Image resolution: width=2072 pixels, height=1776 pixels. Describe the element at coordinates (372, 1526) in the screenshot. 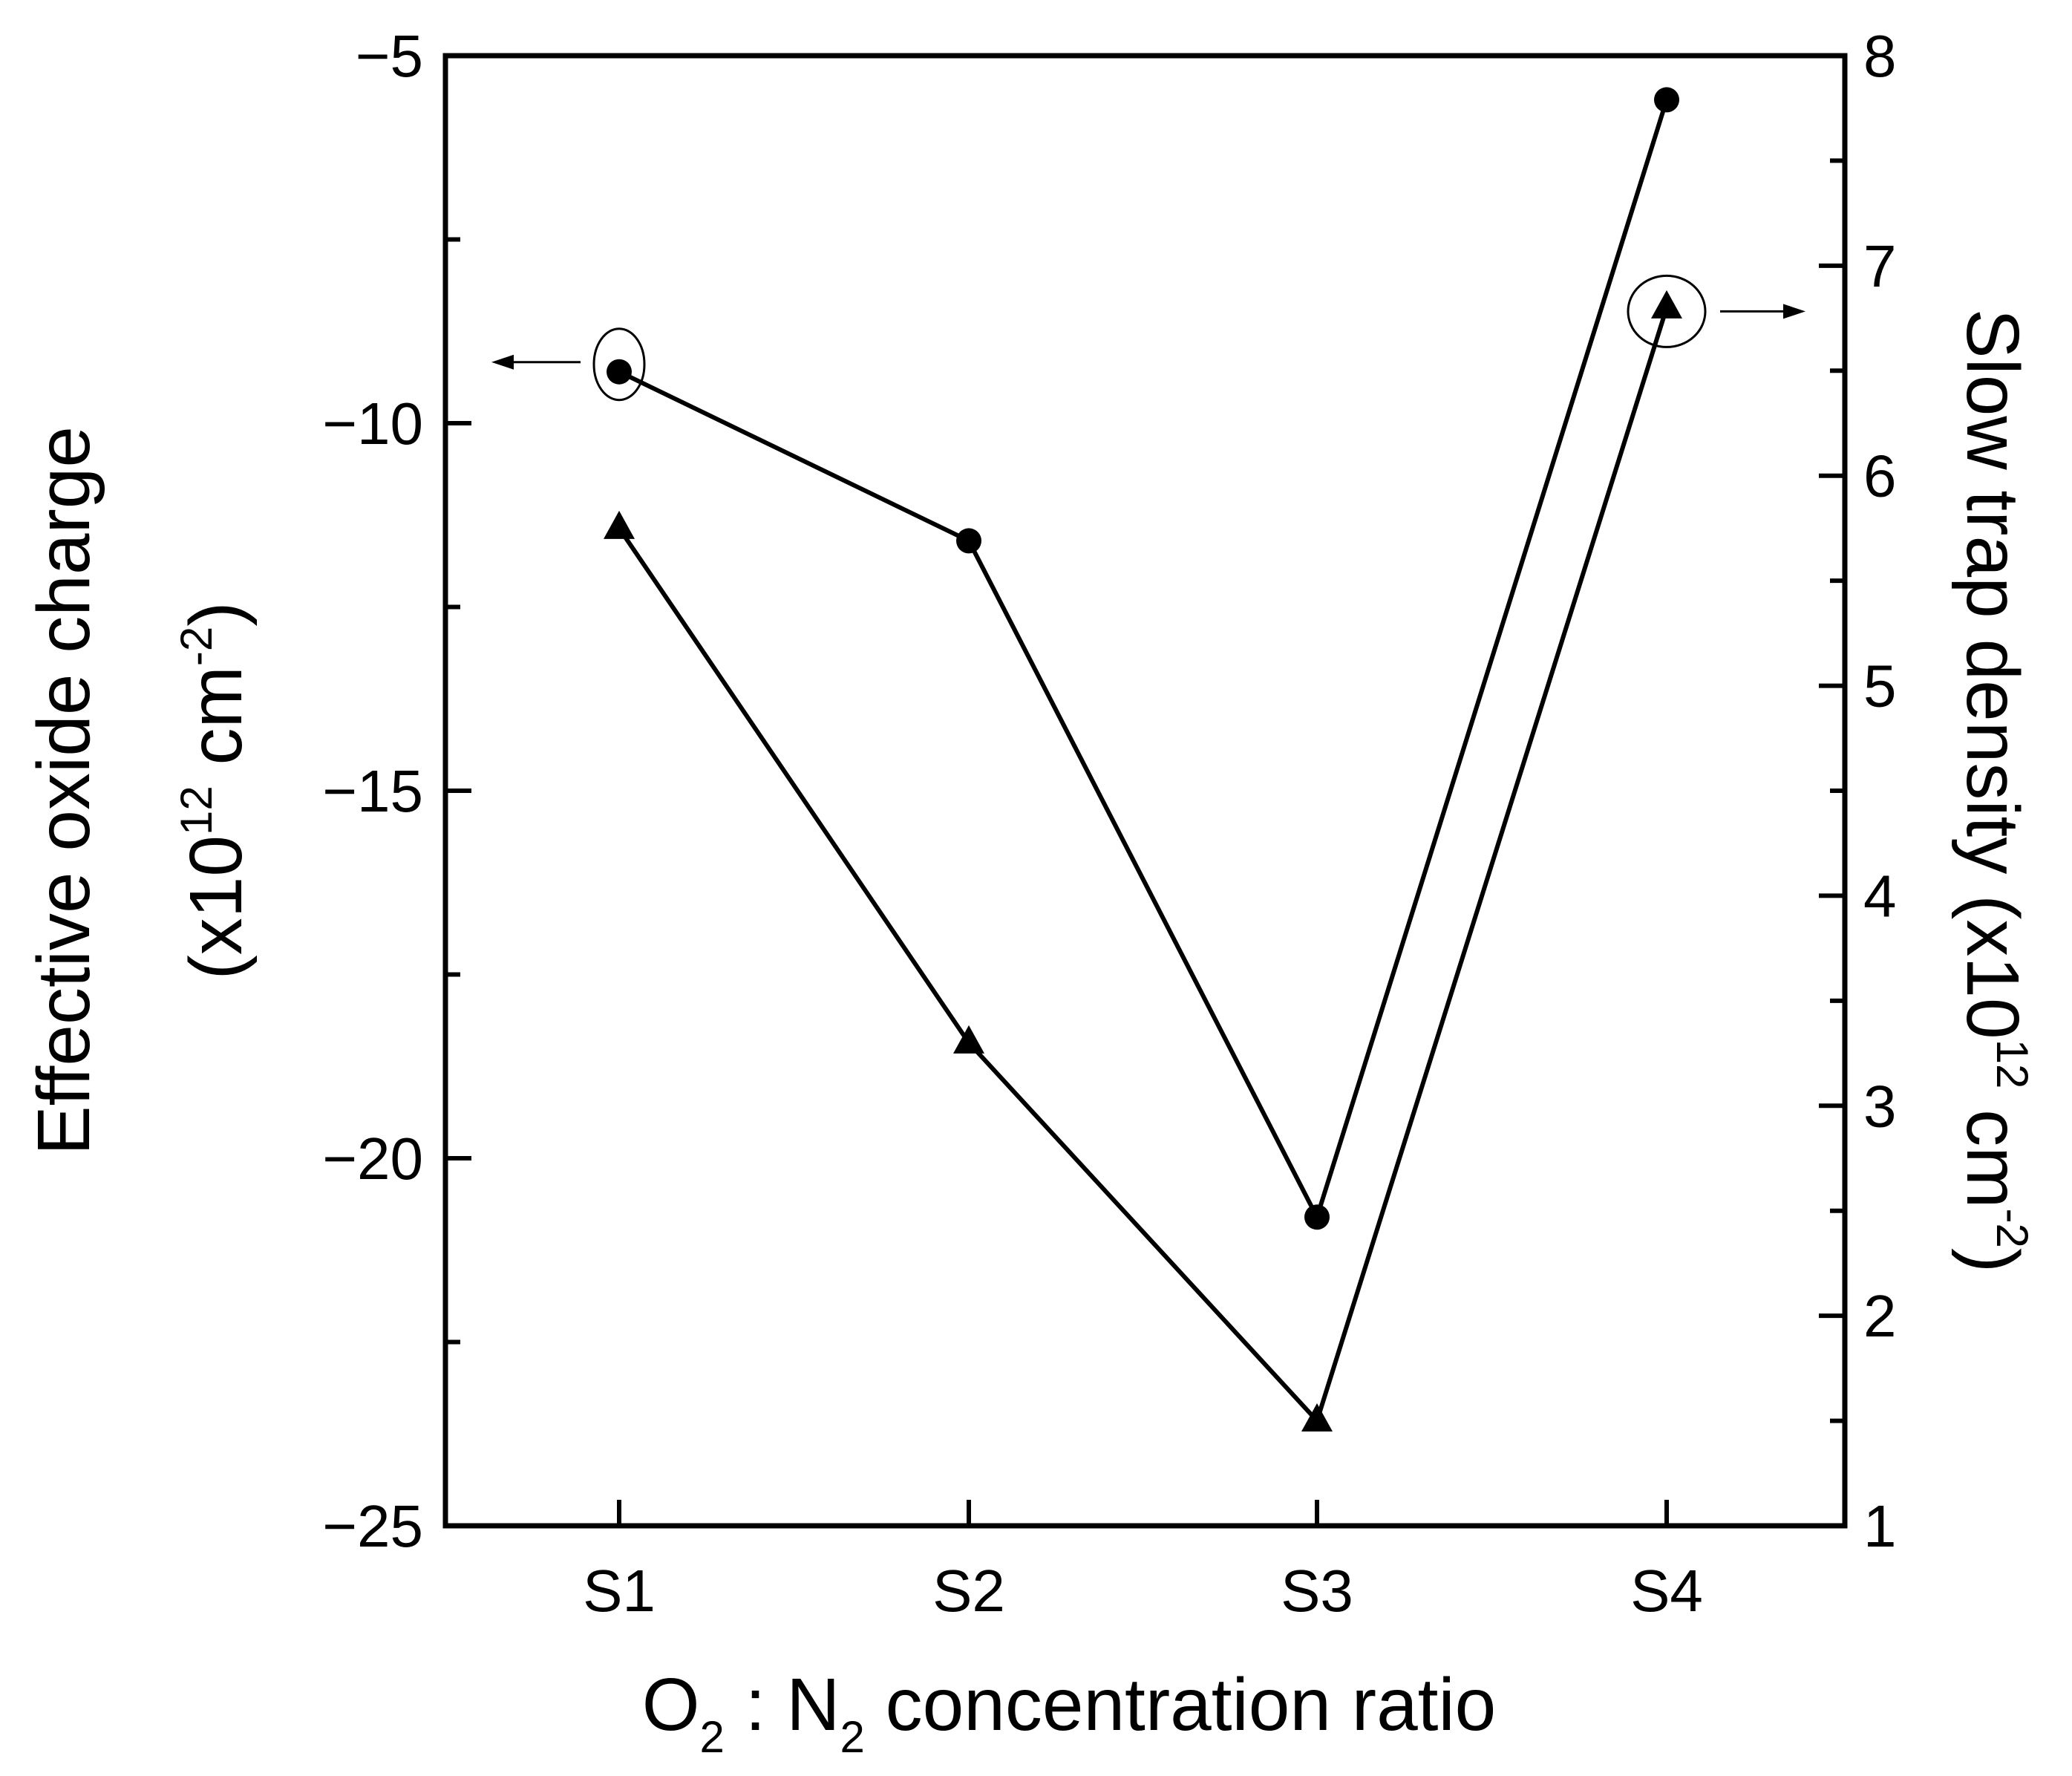

I see `left-tick-label: −25` at that location.